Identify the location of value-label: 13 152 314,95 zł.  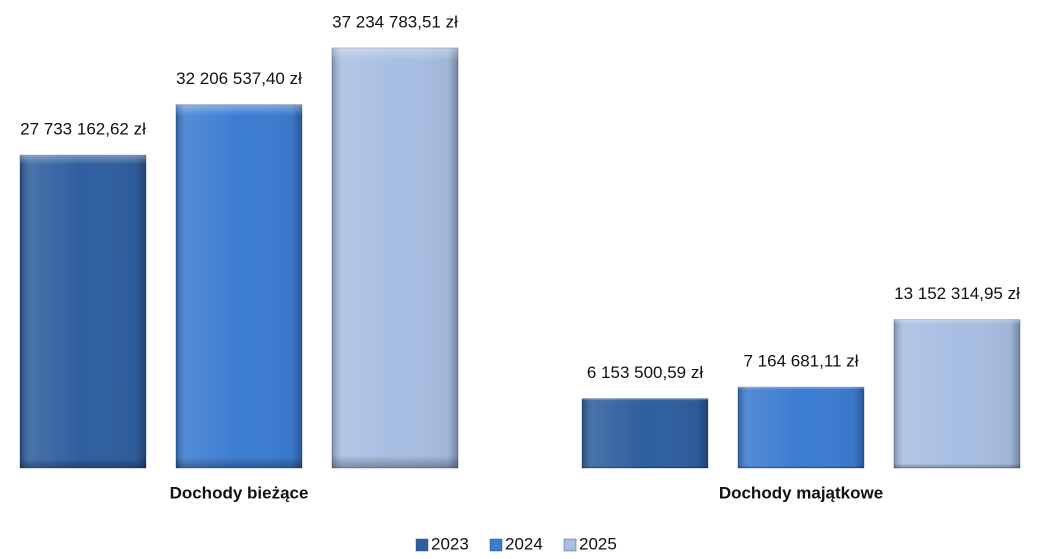
(957, 293).